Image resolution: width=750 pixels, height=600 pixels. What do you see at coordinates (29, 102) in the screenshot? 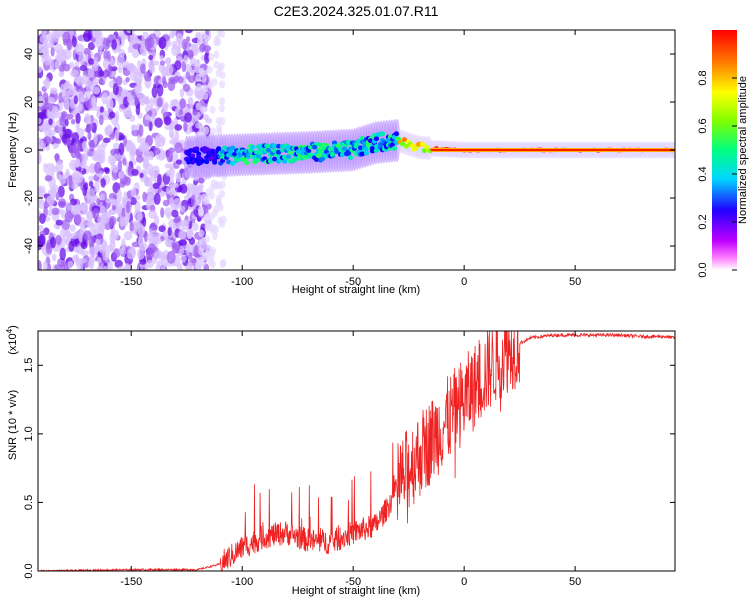
I see `y-tick-label: 20` at bounding box center [29, 102].